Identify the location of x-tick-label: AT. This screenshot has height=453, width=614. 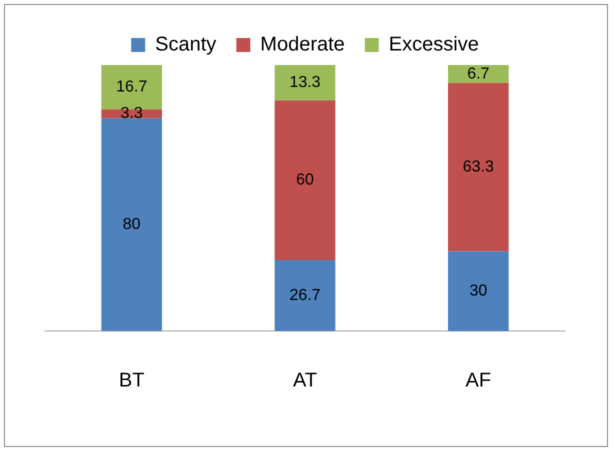
(305, 381).